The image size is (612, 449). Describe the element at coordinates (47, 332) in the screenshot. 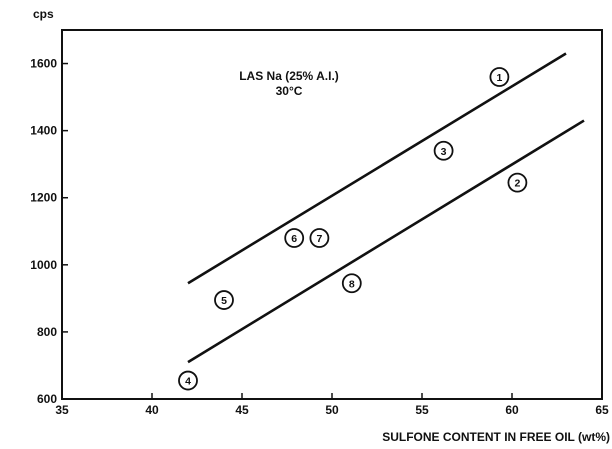

I see `y-tick-label-800: 800` at that location.